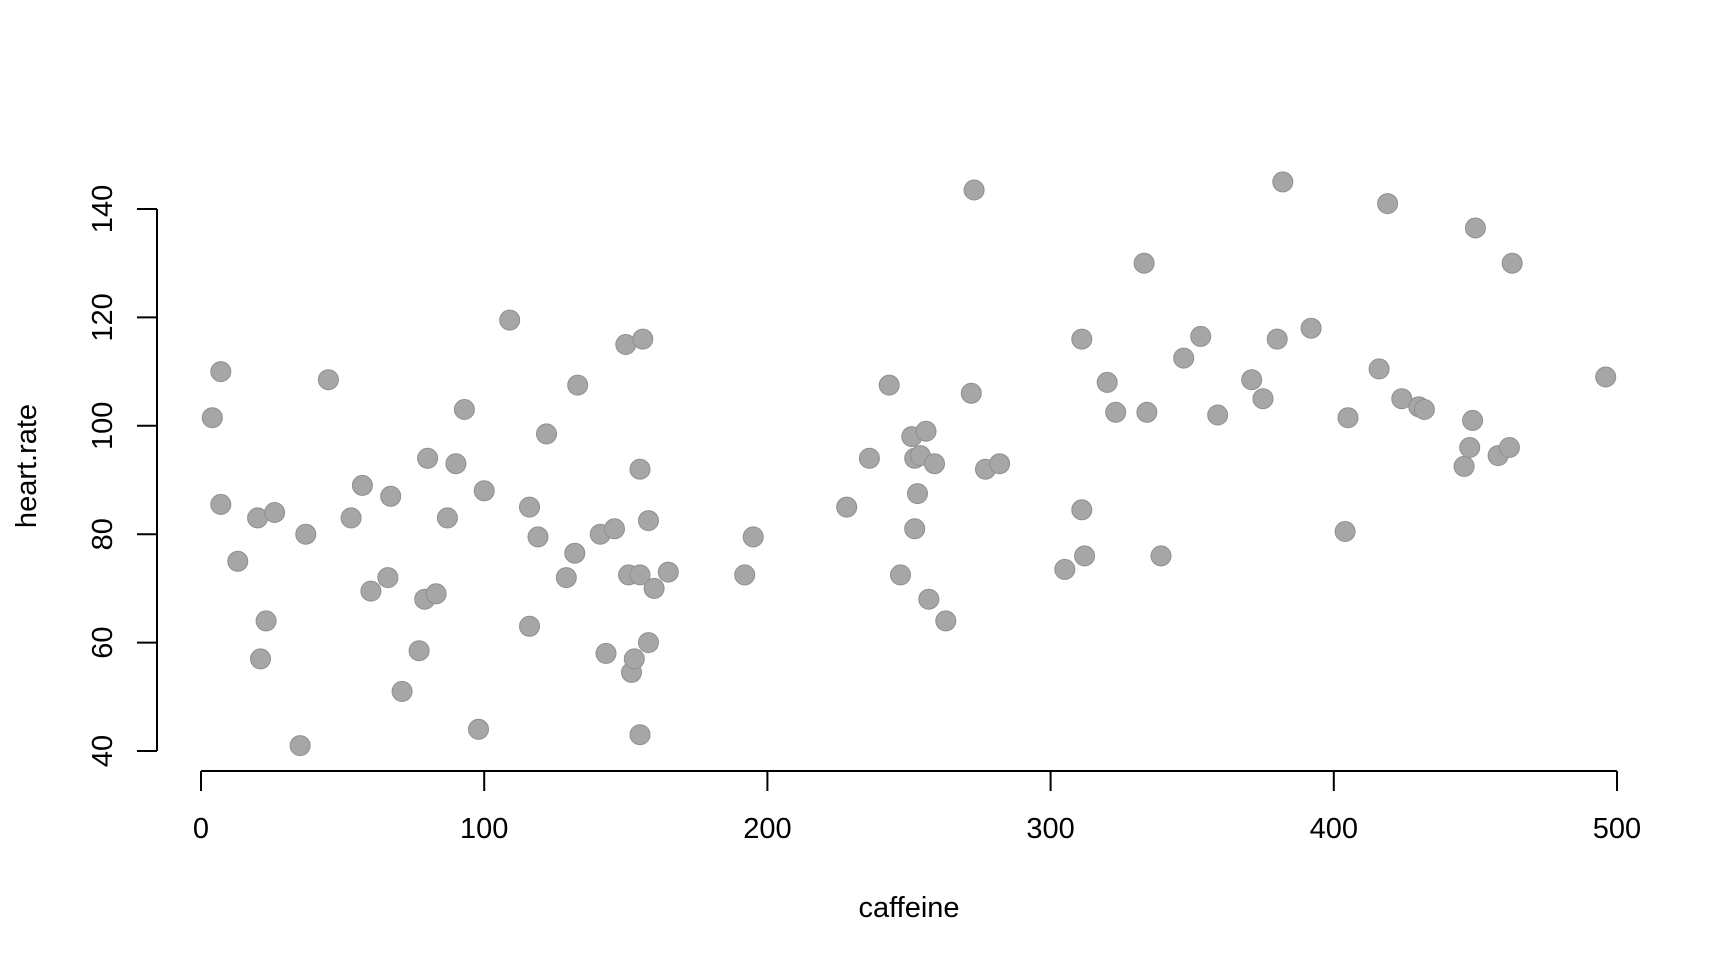  I want to click on x-tick-label: 400, so click(1334, 829).